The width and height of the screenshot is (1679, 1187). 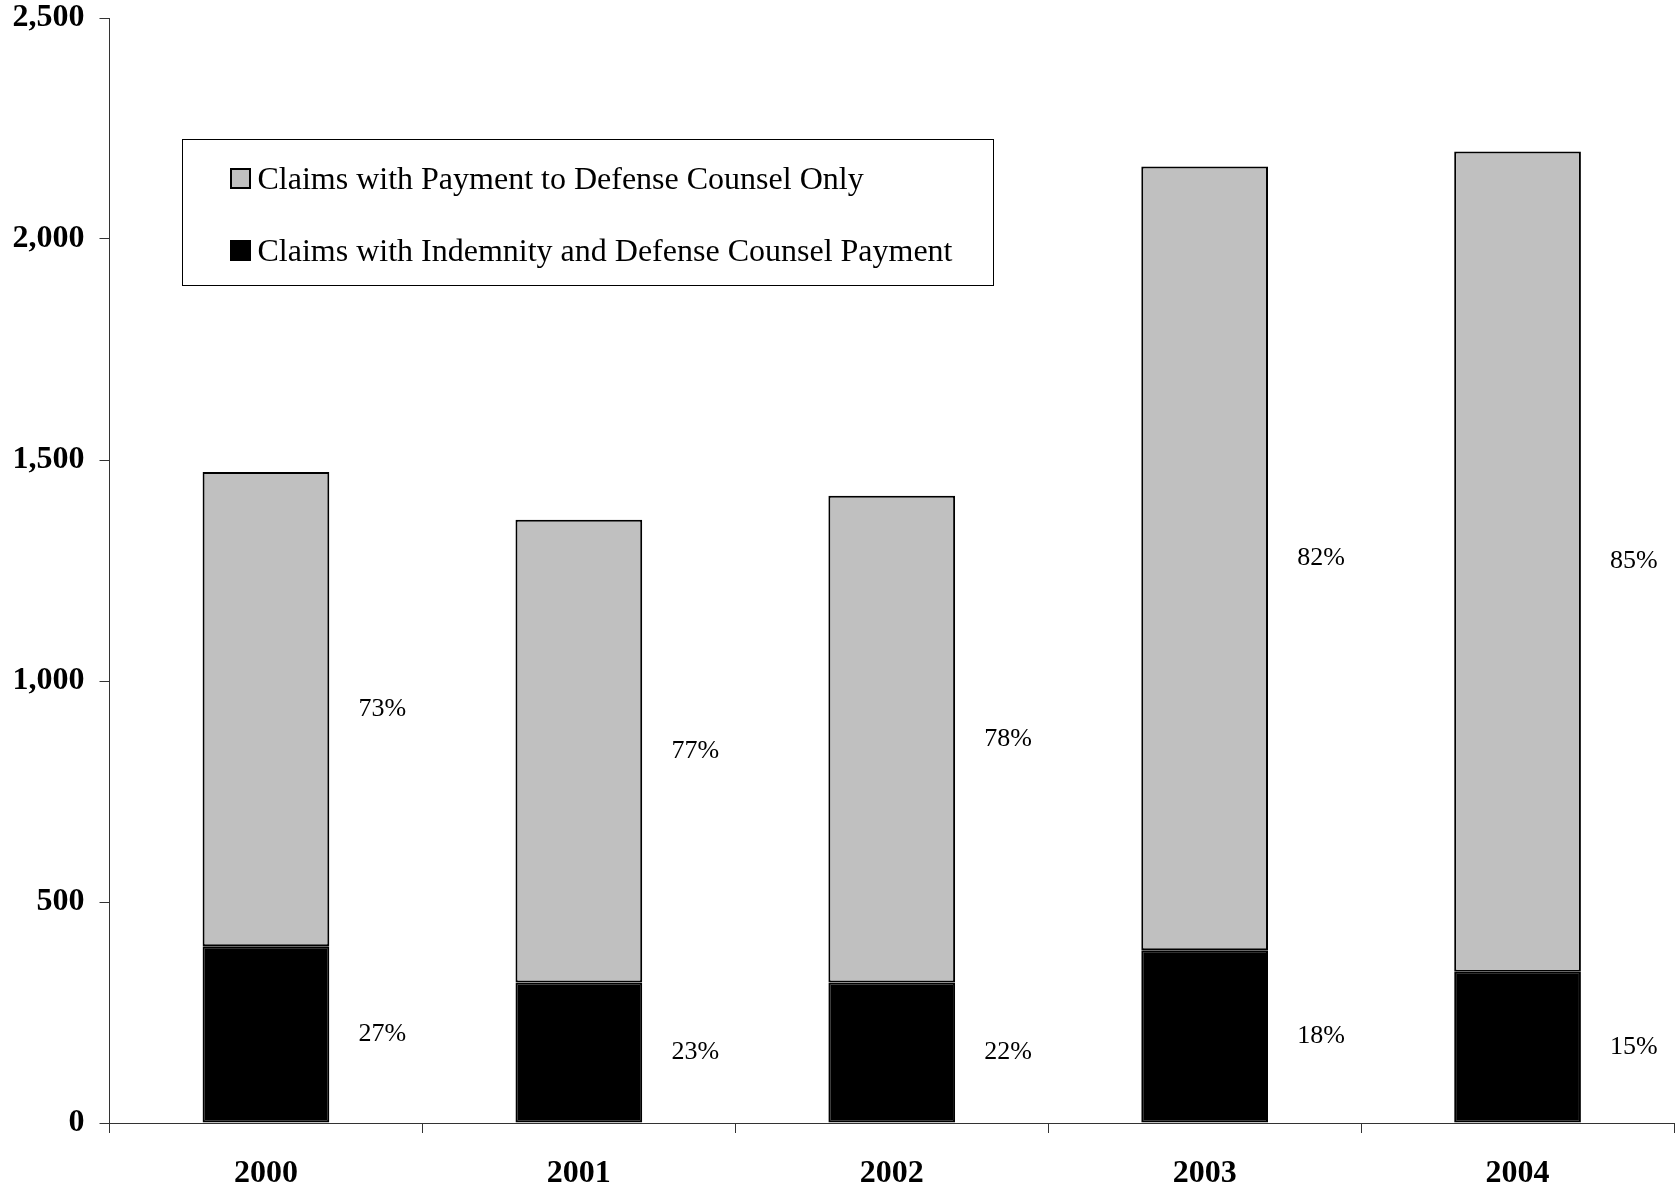 I want to click on y-tick-label: 1,500, so click(x=48, y=457).